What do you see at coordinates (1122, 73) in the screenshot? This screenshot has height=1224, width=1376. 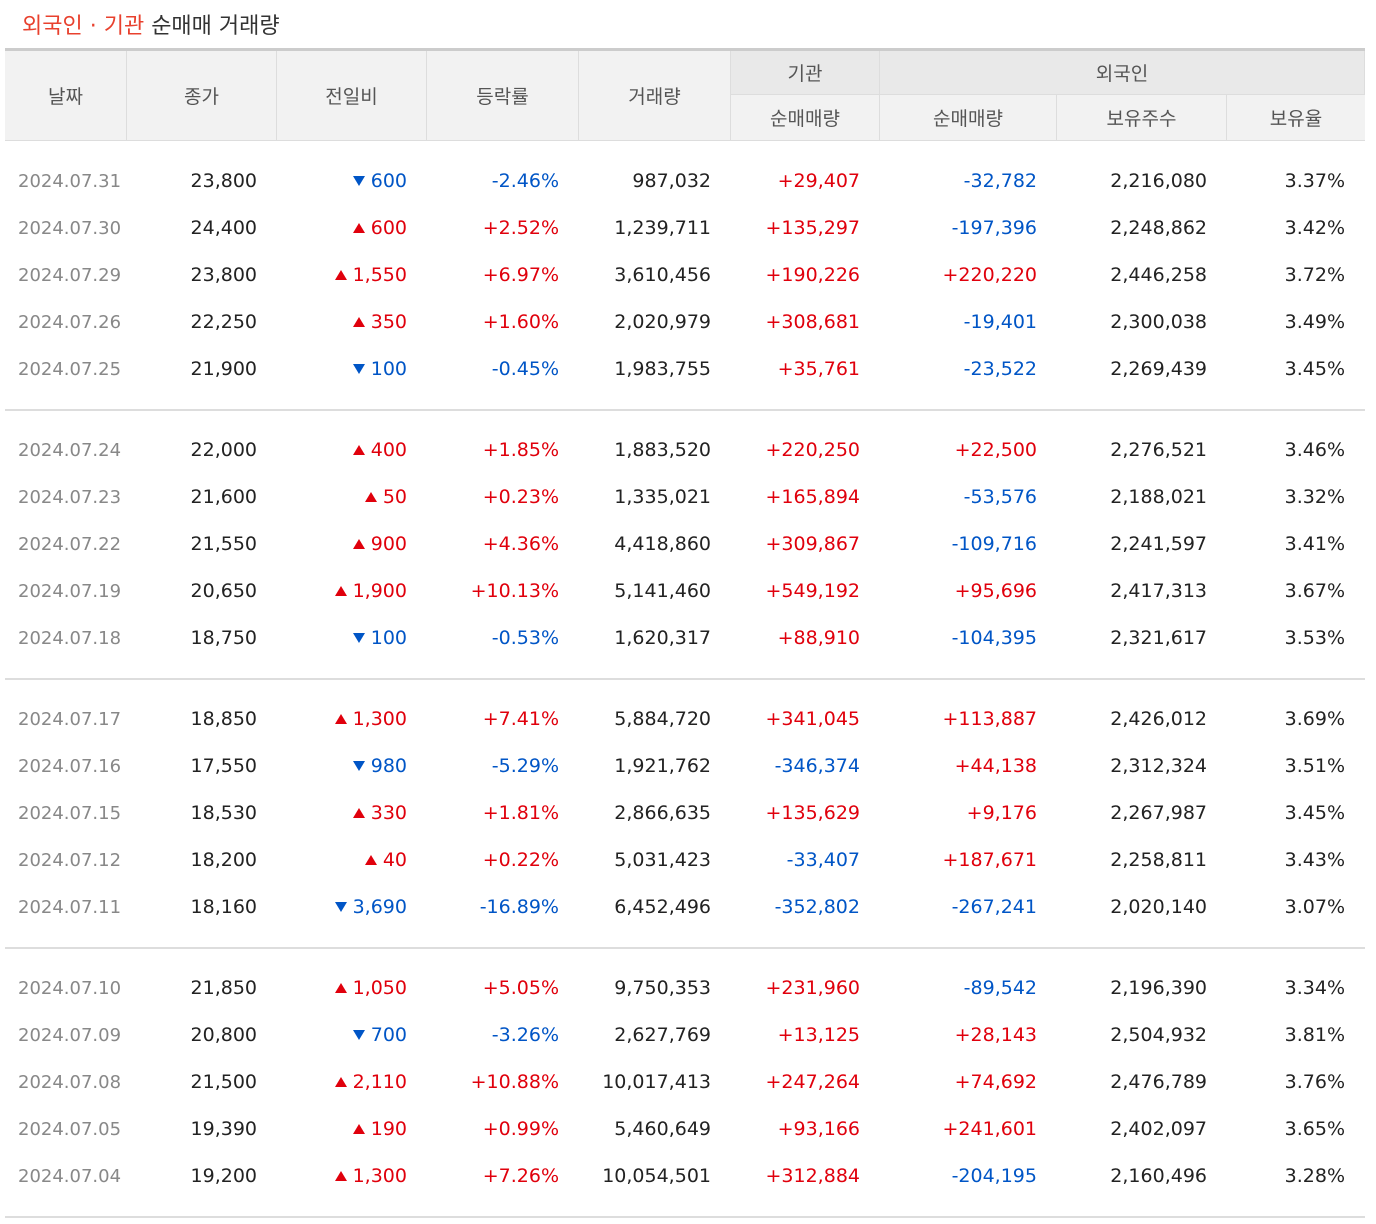 I see `group-header: 외국인` at bounding box center [1122, 73].